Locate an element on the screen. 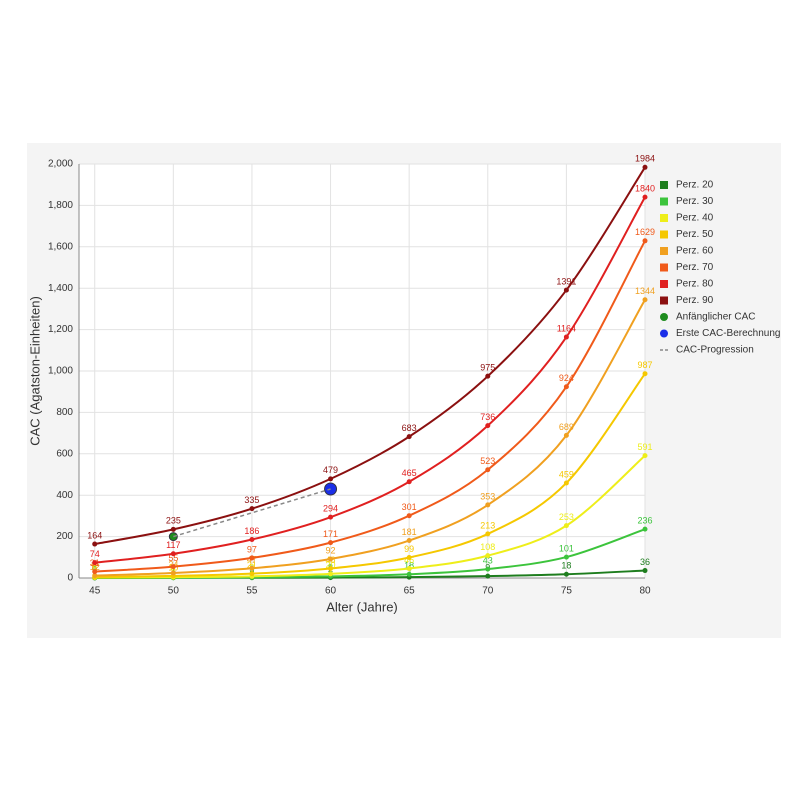 The width and height of the screenshot is (800, 800). y-tick-label: 200 is located at coordinates (64, 536).